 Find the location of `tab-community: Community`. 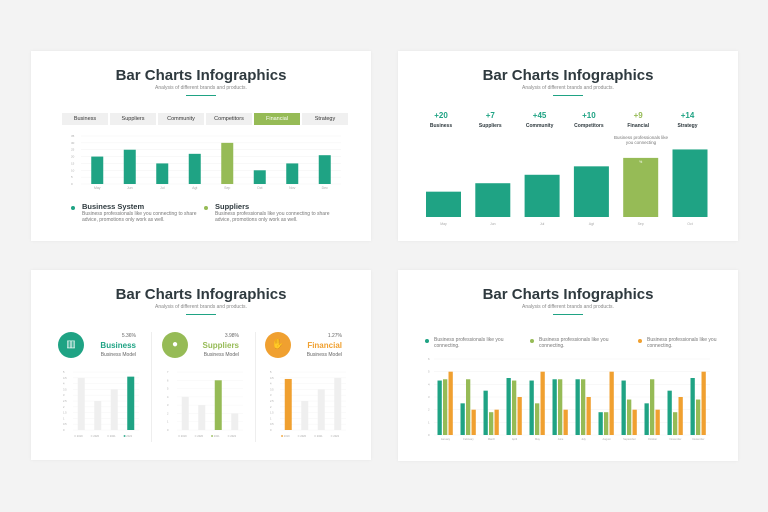

tab-community: Community is located at coordinates (181, 119).